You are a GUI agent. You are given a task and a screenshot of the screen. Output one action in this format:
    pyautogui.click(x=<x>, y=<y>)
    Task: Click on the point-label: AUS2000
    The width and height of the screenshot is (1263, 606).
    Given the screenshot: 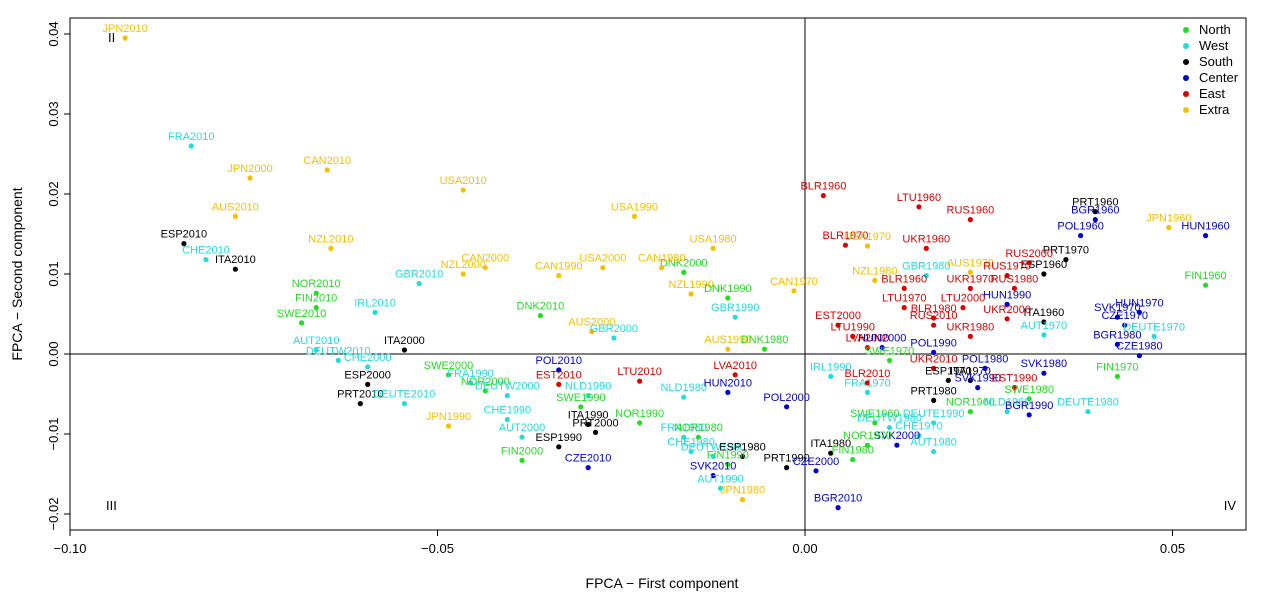 What is the action you would take?
    pyautogui.click(x=591, y=323)
    